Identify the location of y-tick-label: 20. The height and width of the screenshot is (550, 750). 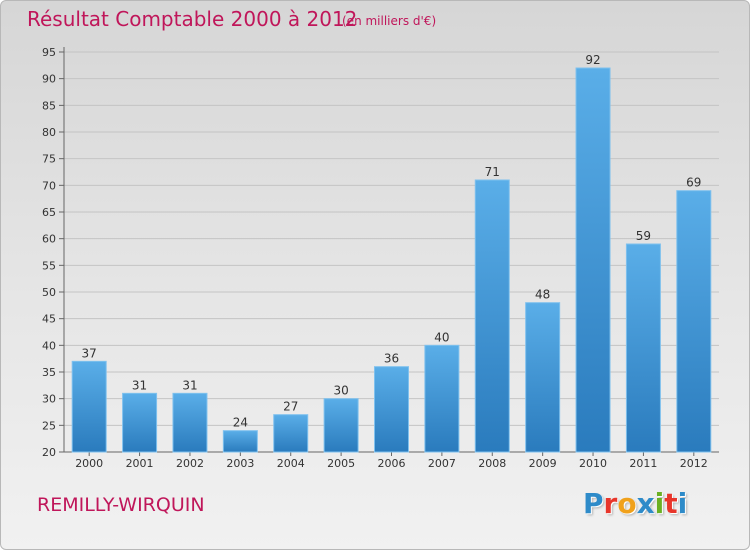
(49, 452).